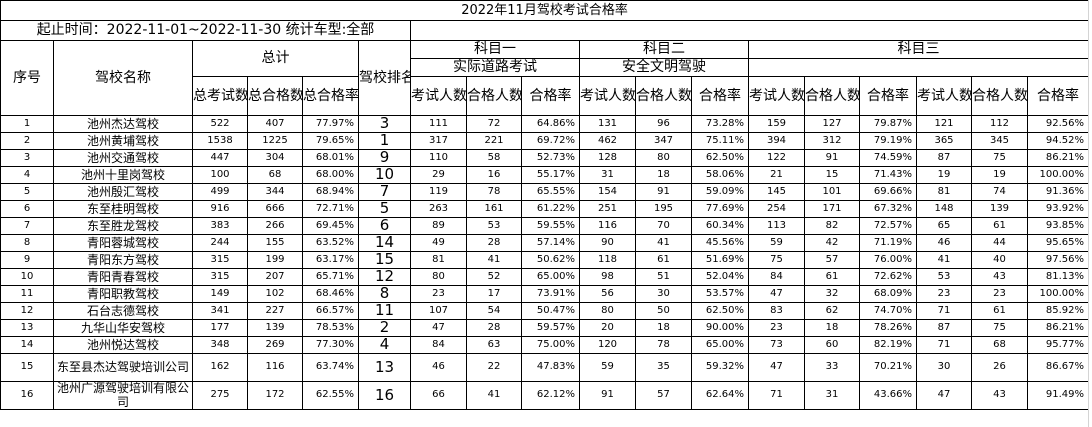  I want to click on cell-rank: 5, so click(384, 209).